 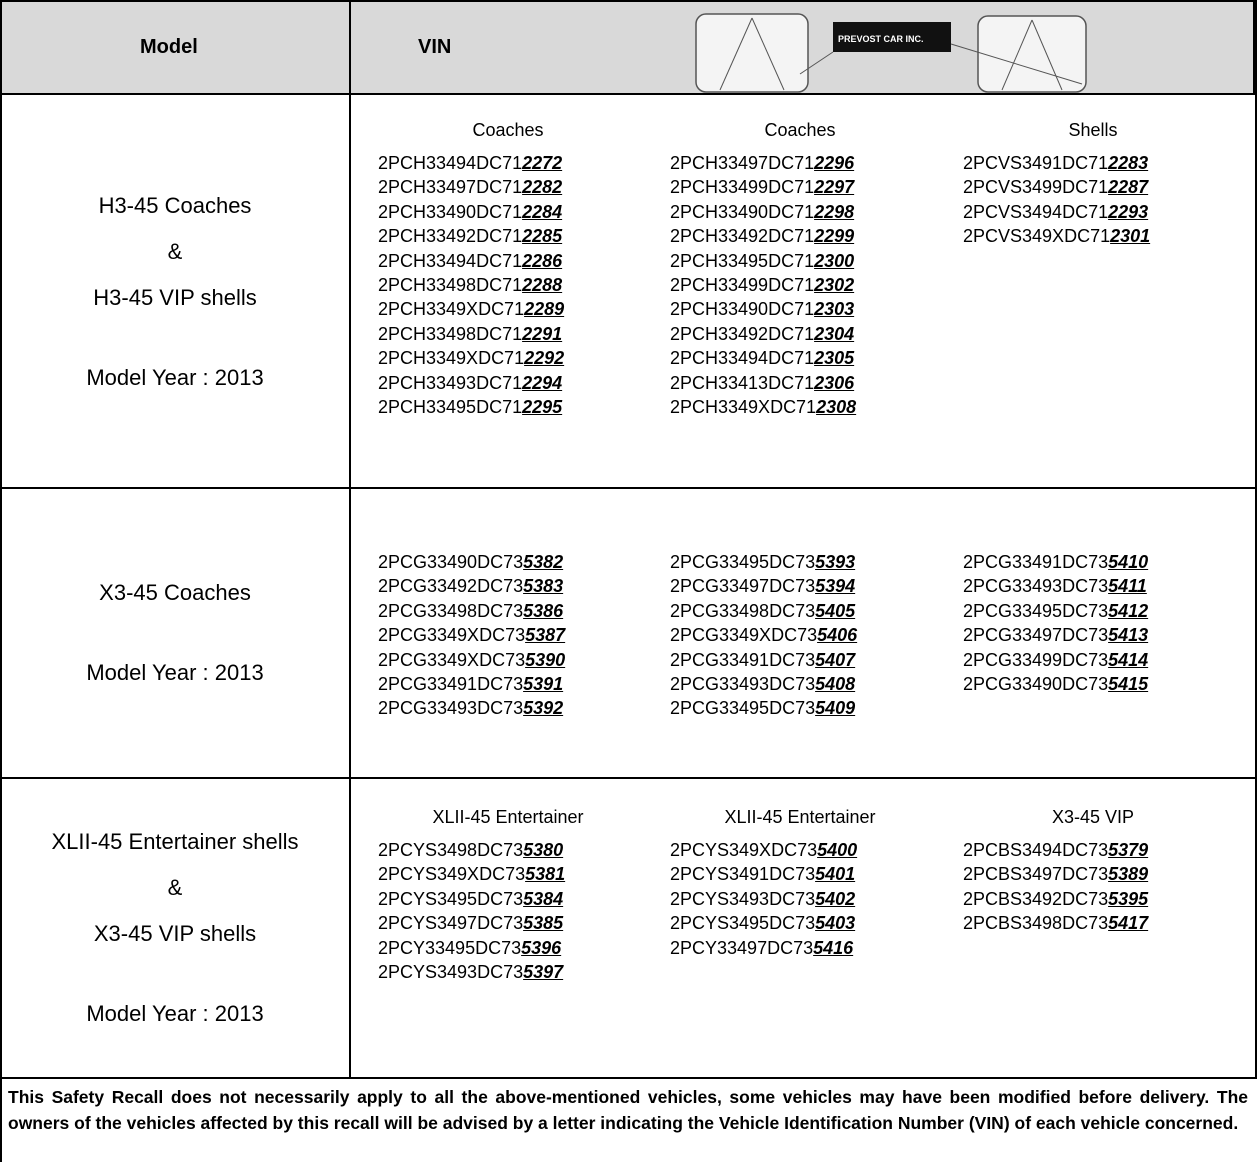 What do you see at coordinates (543, 562) in the screenshot?
I see `vin-serial: 5382` at bounding box center [543, 562].